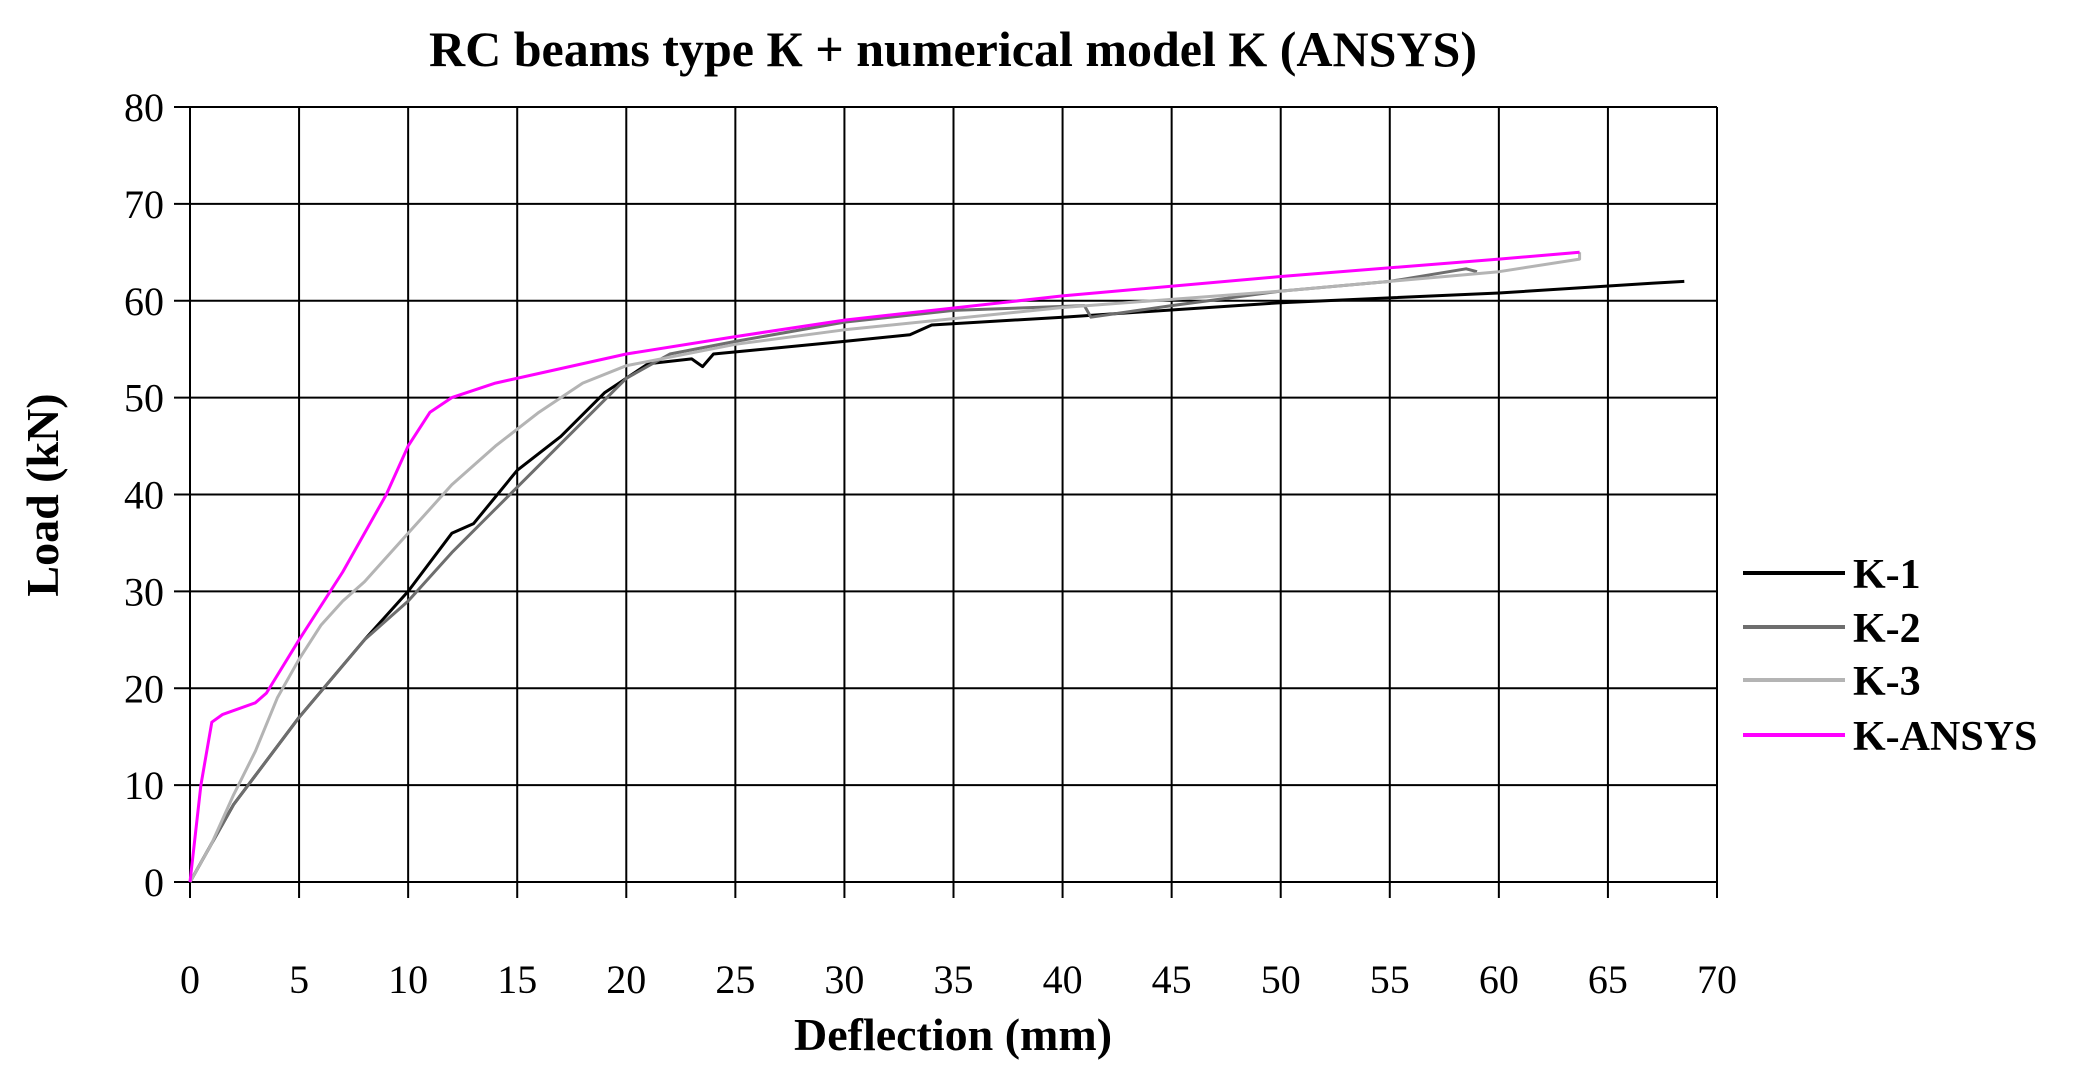 The width and height of the screenshot is (2078, 1083). Describe the element at coordinates (1172, 979) in the screenshot. I see `x-tick-label: 45` at that location.